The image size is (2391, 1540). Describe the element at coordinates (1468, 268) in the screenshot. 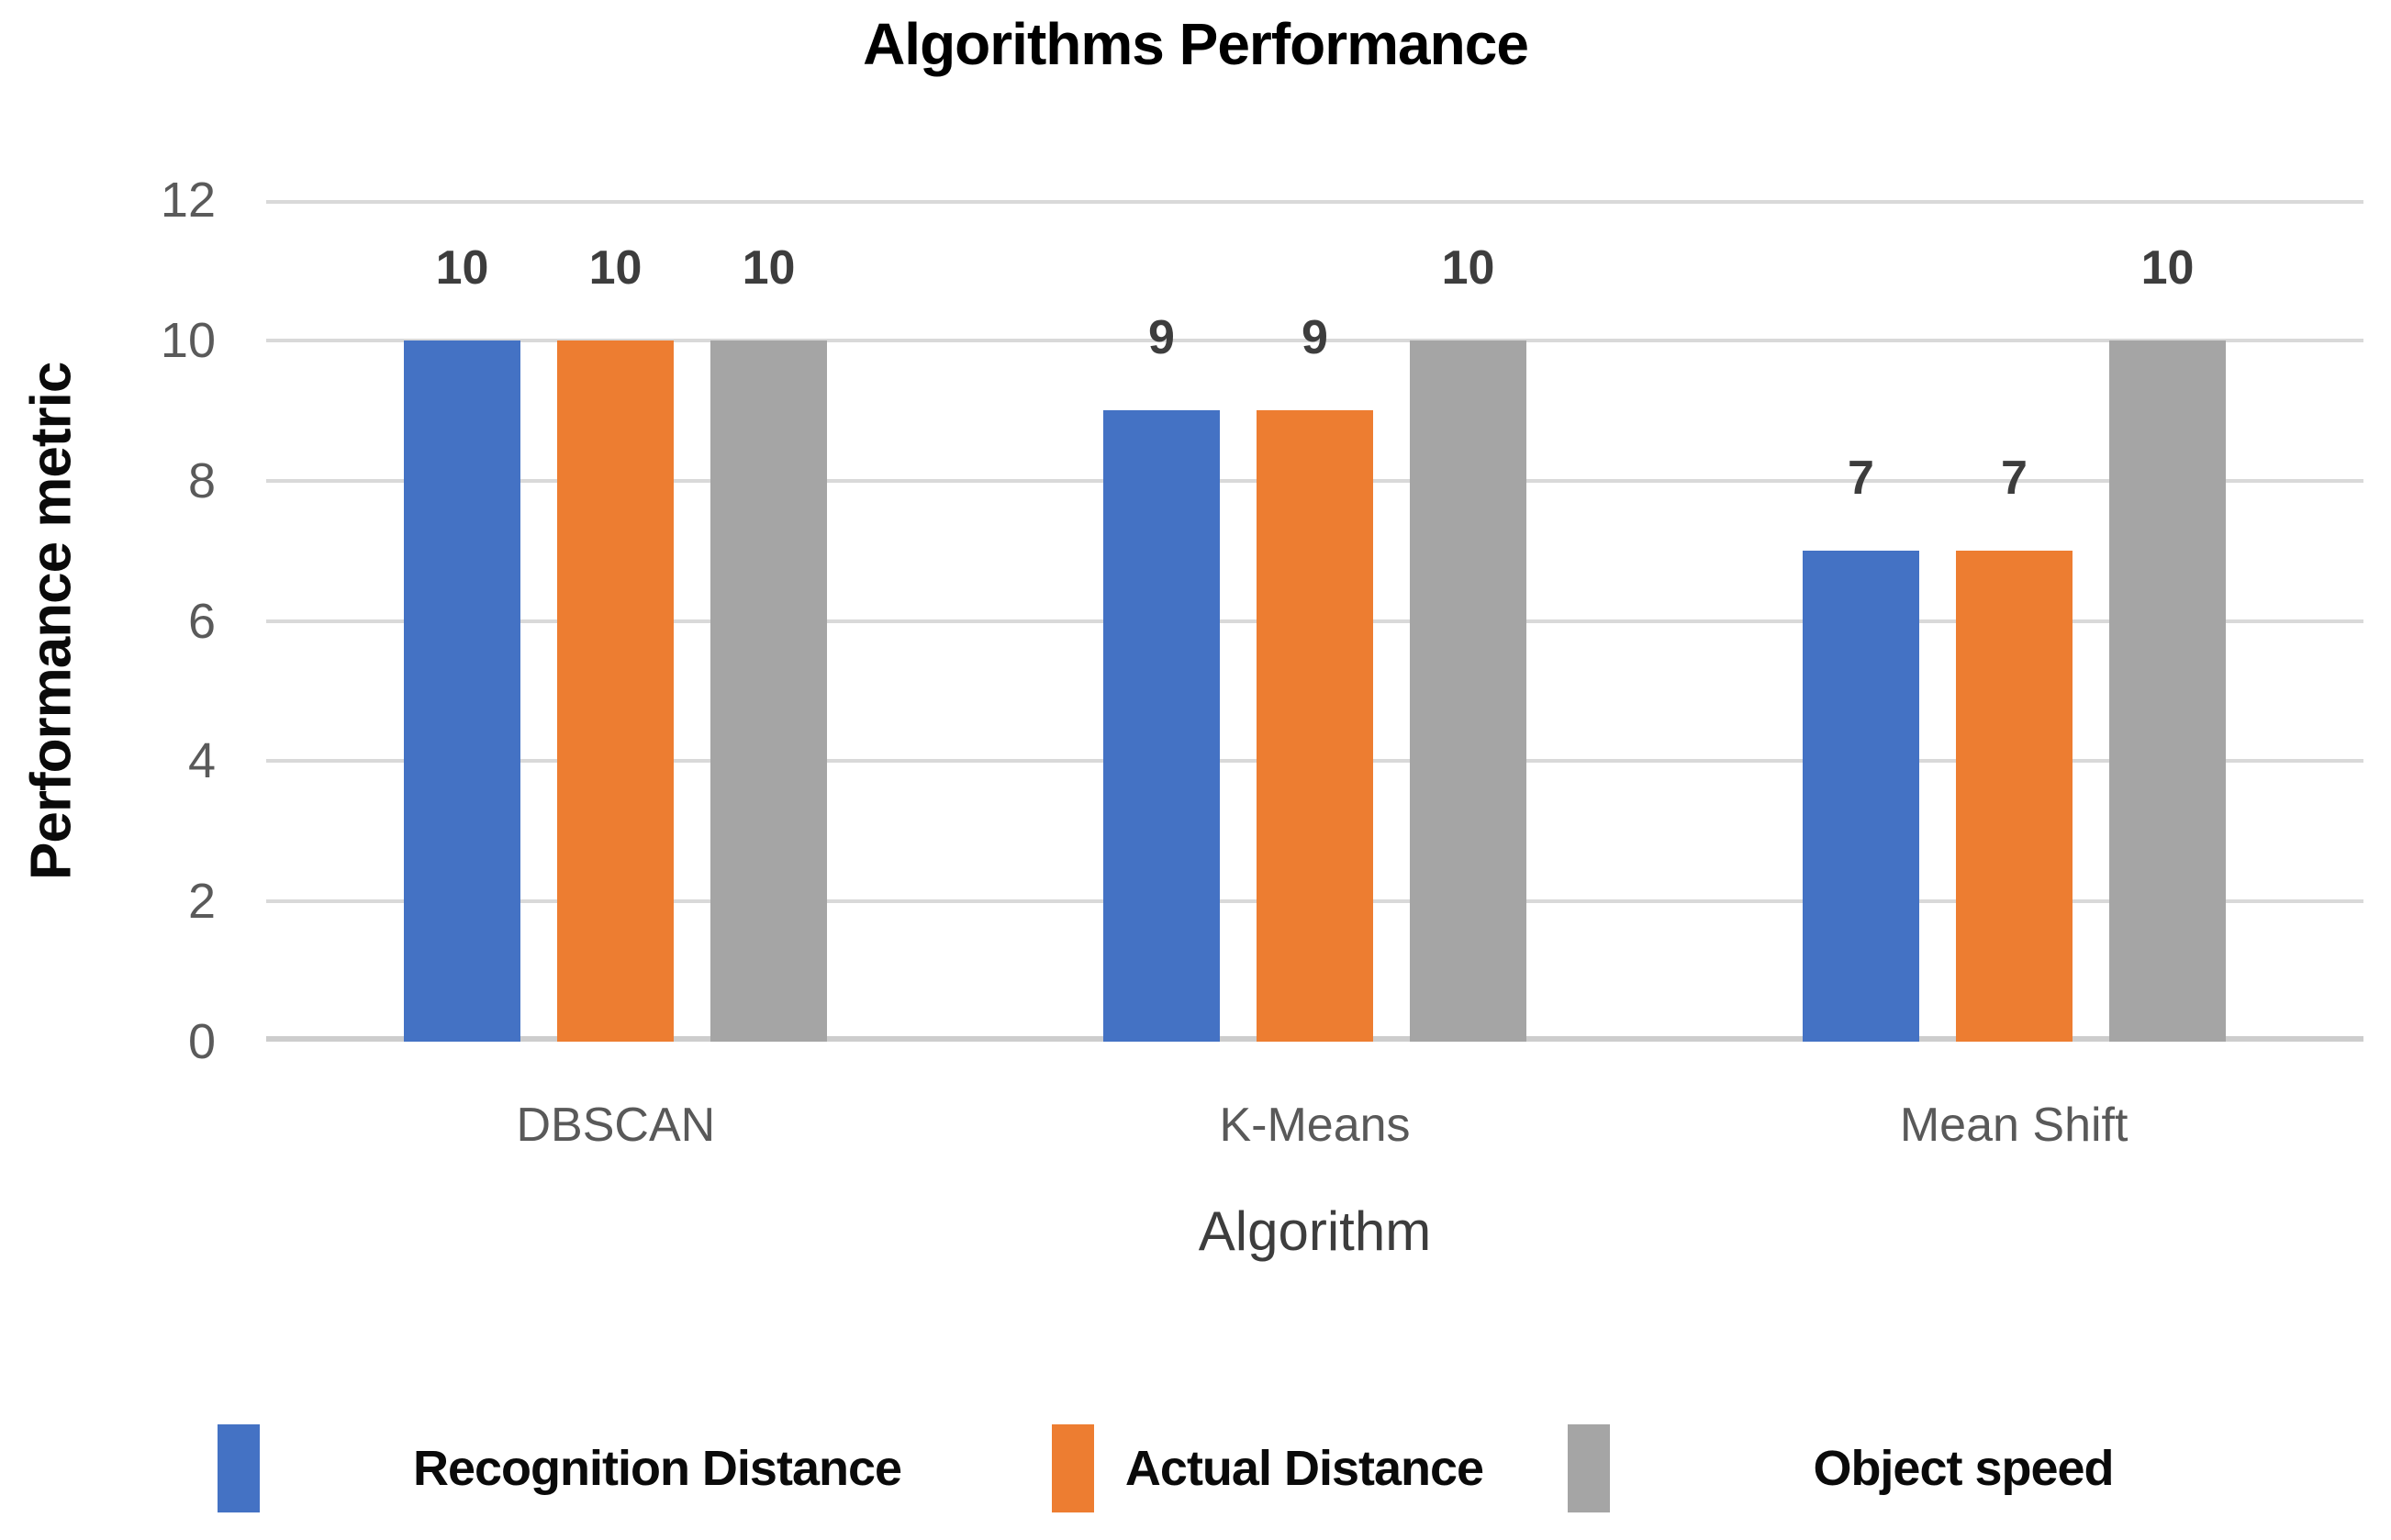

I see `data-label-k-means-object-speed: 10` at that location.